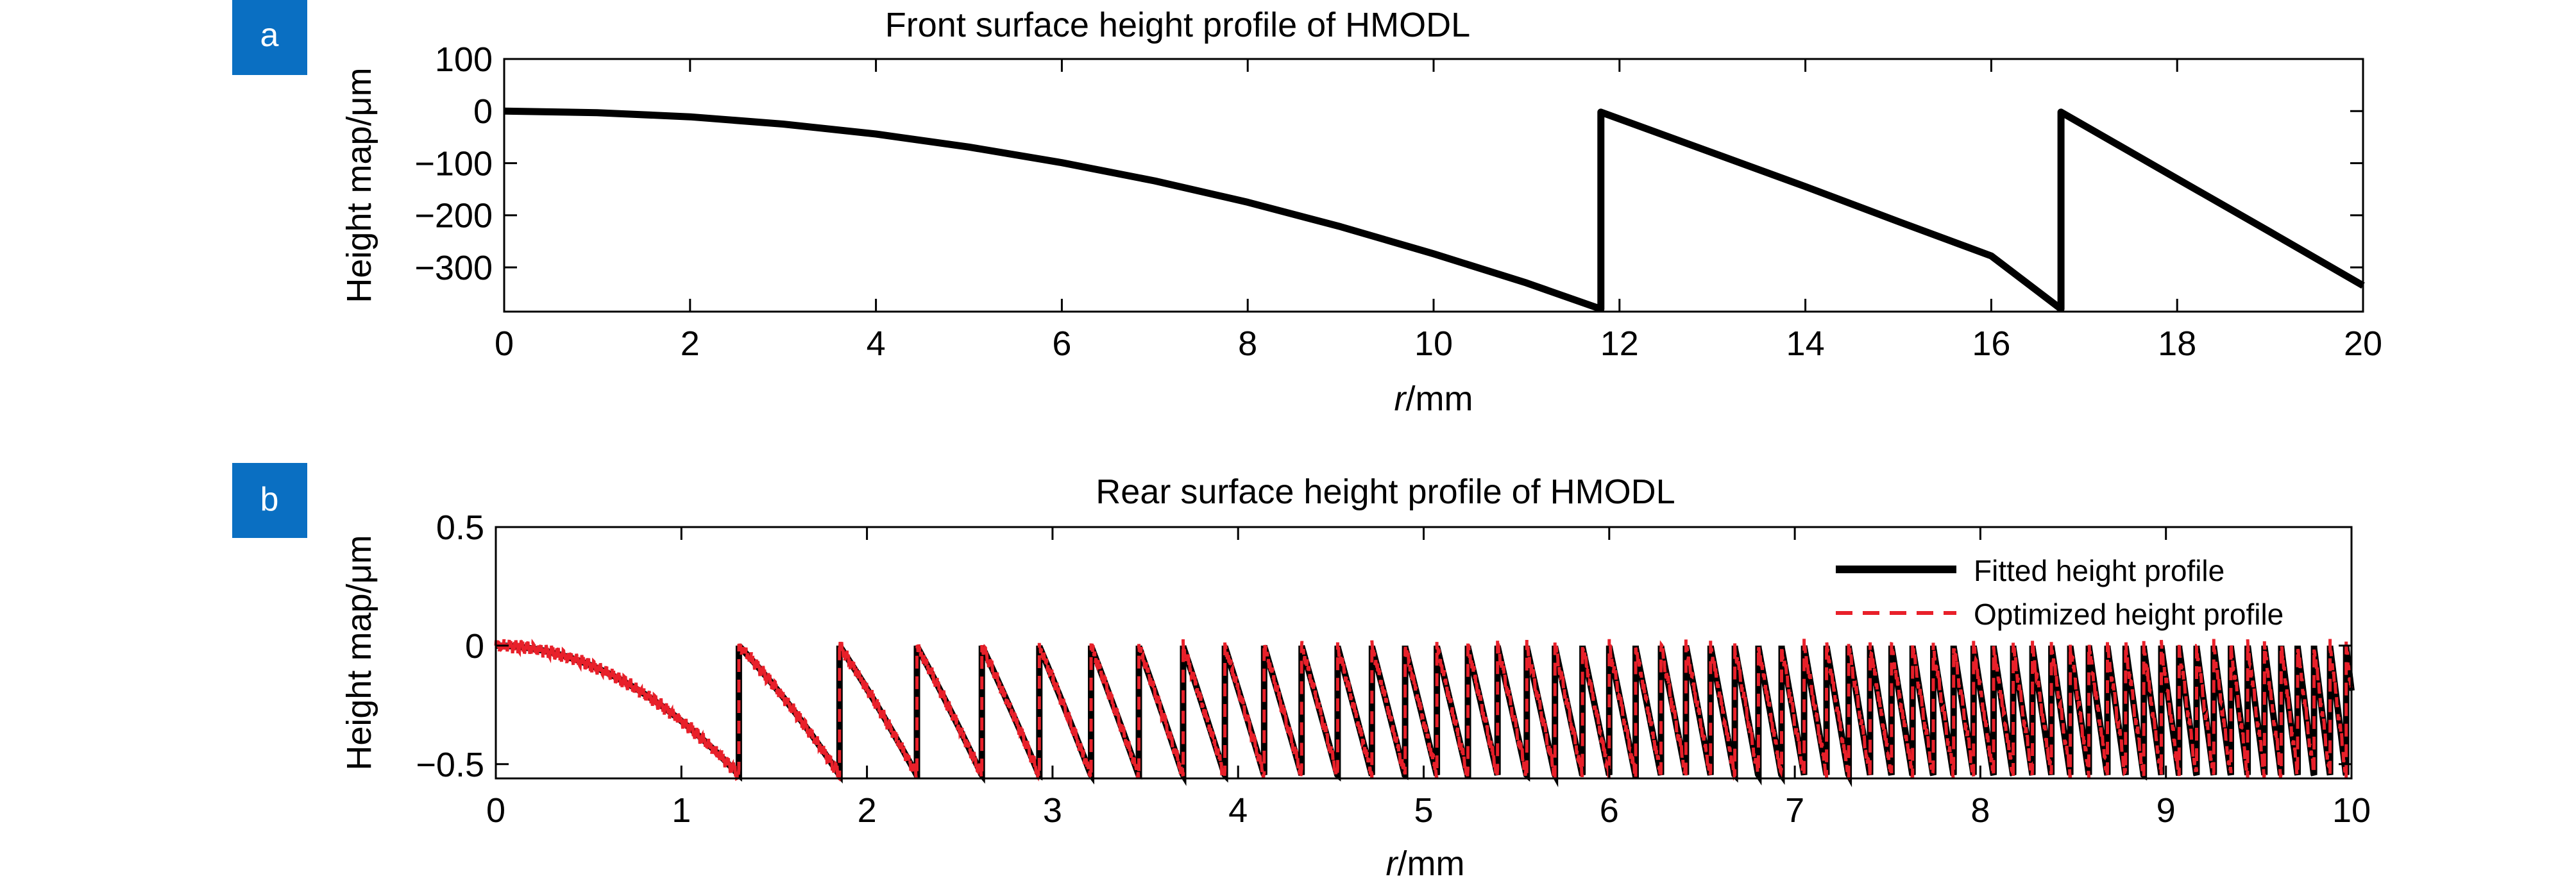 The height and width of the screenshot is (881, 2576). I want to click on chart-a-ytick-label: −200, so click(453, 216).